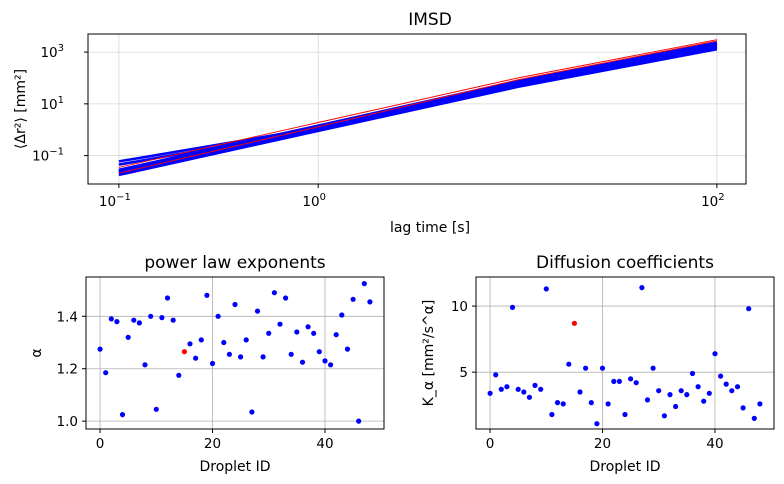 Image resolution: width=784 pixels, height=484 pixels. Describe the element at coordinates (212, 444) in the screenshot. I see `exponents-x-tick-label: 20` at that location.